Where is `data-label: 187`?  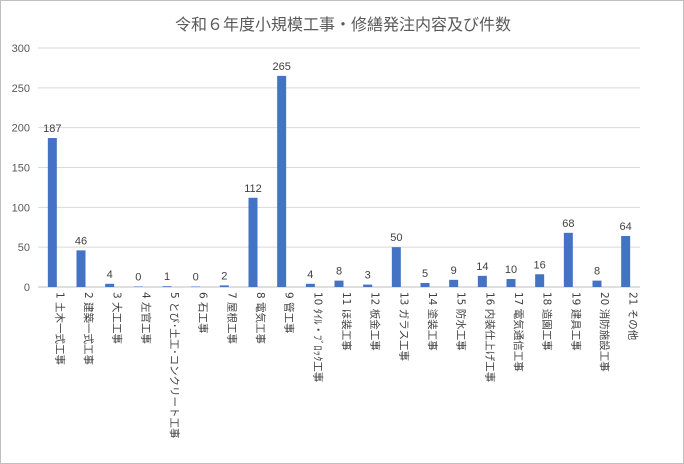 data-label: 187 is located at coordinates (52, 129).